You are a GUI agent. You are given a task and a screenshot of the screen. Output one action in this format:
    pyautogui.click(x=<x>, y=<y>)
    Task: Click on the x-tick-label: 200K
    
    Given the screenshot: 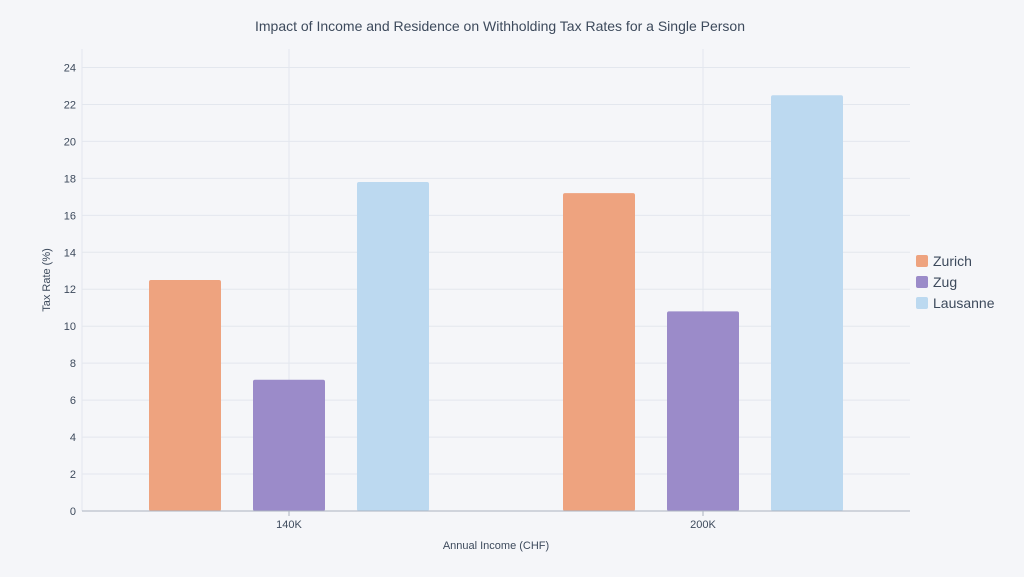 What is the action you would take?
    pyautogui.click(x=703, y=525)
    